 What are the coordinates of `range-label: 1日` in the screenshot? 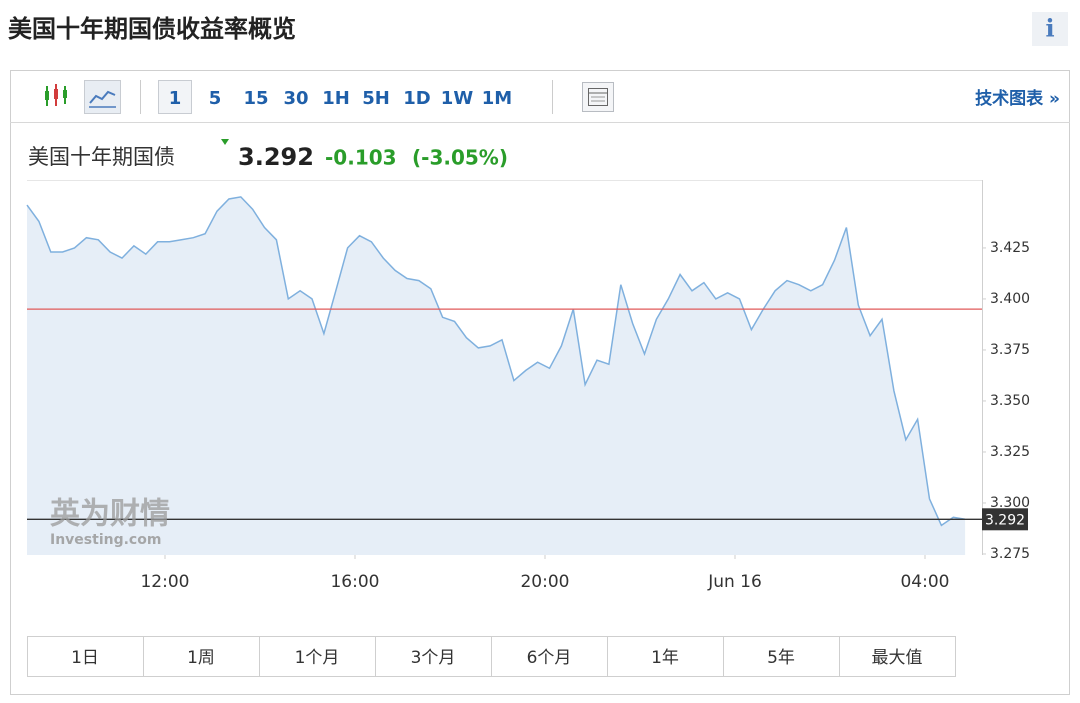 It's located at (85, 658).